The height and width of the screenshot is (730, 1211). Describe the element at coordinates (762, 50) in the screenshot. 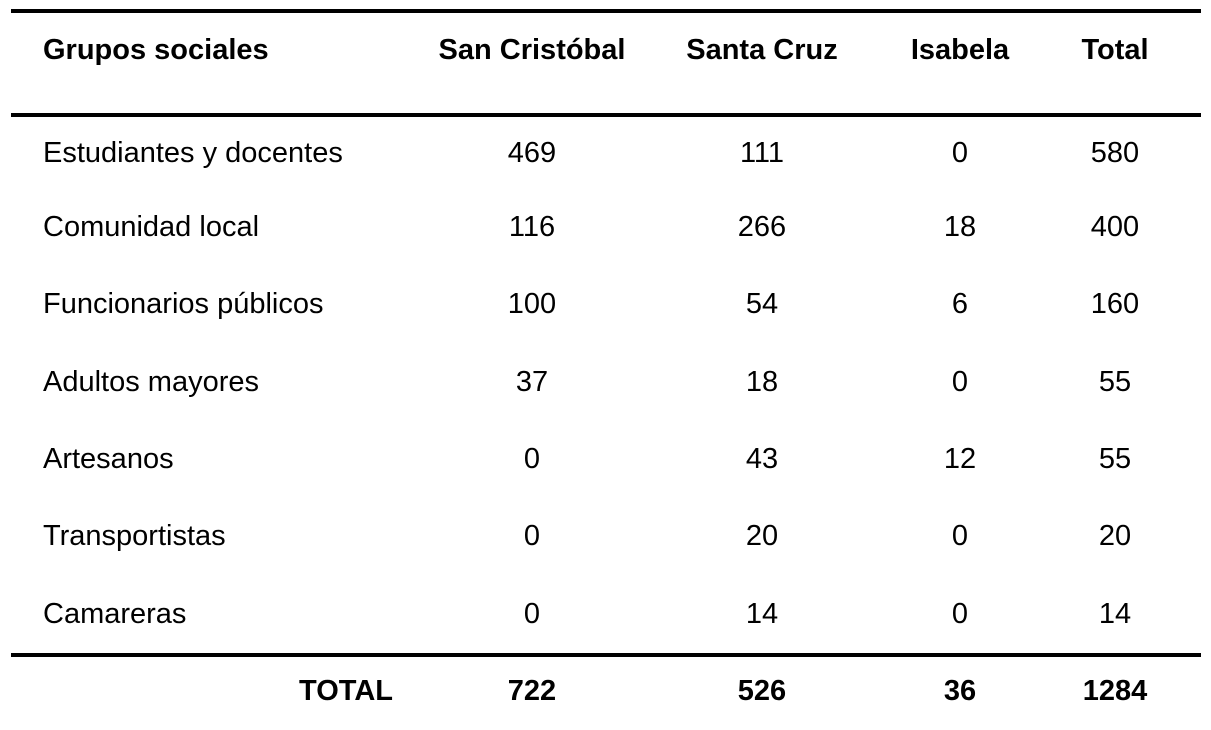

I see `header-santa-cruz: Santa Cruz` at that location.